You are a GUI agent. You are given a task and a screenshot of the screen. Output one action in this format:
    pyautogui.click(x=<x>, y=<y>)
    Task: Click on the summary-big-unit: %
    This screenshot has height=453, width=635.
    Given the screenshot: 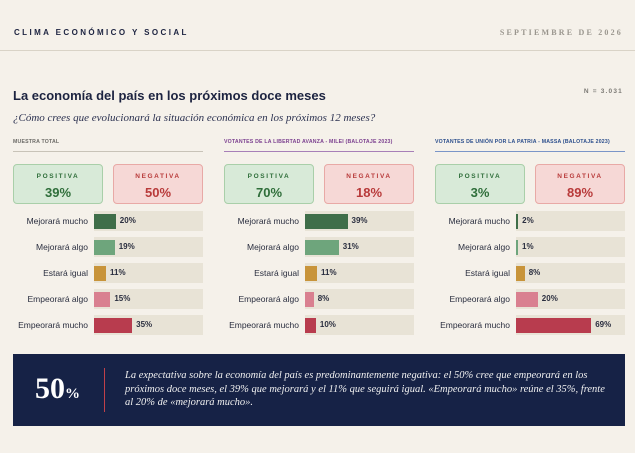 What is the action you would take?
    pyautogui.click(x=72, y=394)
    